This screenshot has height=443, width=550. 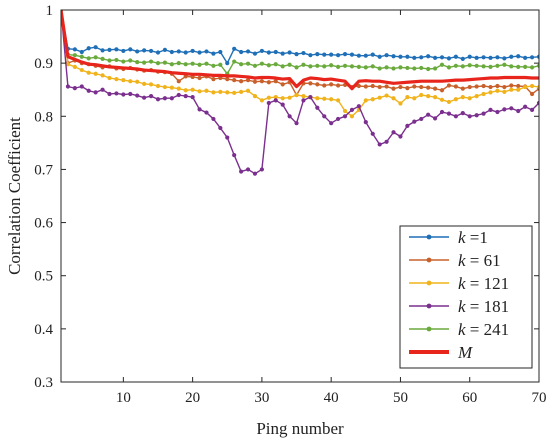 What do you see at coordinates (483, 260) in the screenshot?
I see `legend-value: = 61` at bounding box center [483, 260].